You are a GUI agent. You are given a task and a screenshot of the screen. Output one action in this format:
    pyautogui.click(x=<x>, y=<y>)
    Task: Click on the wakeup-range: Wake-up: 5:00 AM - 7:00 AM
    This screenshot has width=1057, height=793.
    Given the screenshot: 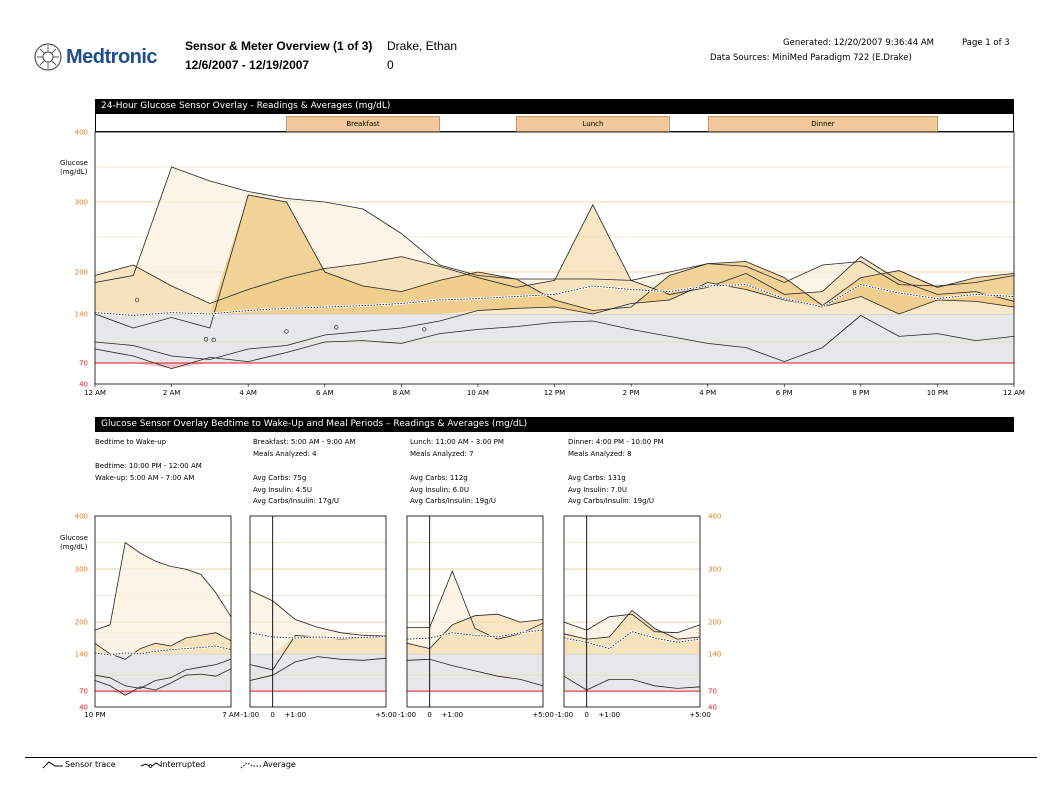 What is the action you would take?
    pyautogui.click(x=145, y=478)
    